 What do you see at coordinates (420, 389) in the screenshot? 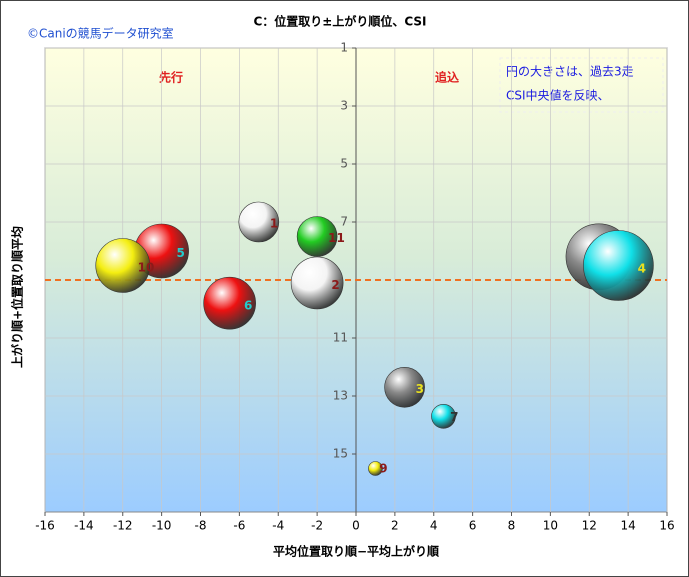
I see `bubble-label: 3` at bounding box center [420, 389].